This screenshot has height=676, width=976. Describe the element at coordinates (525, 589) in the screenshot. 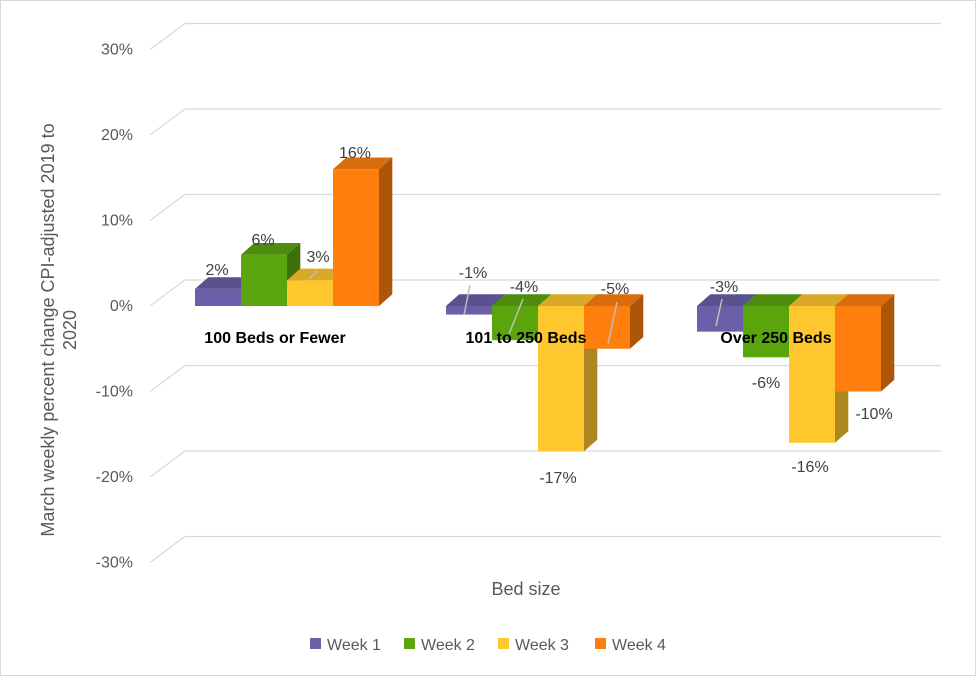

I see `x-axis-title: Bed size` at that location.